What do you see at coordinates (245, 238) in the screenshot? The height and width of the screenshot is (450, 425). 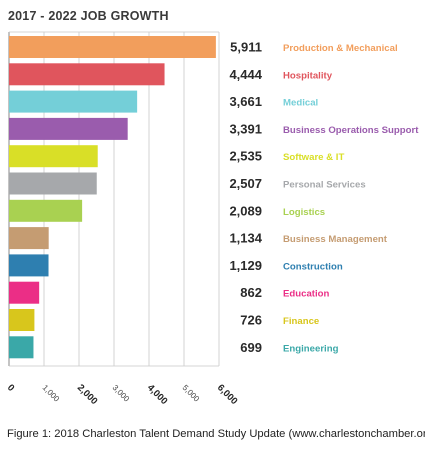 I see `value-label: 1,134` at bounding box center [245, 238].